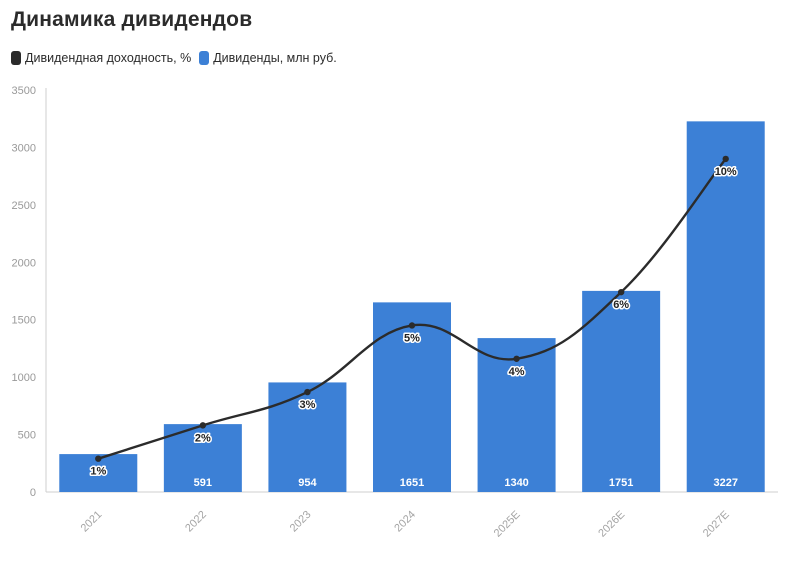 Image resolution: width=800 pixels, height=578 pixels. I want to click on x-tick-label: 2024, so click(405, 522).